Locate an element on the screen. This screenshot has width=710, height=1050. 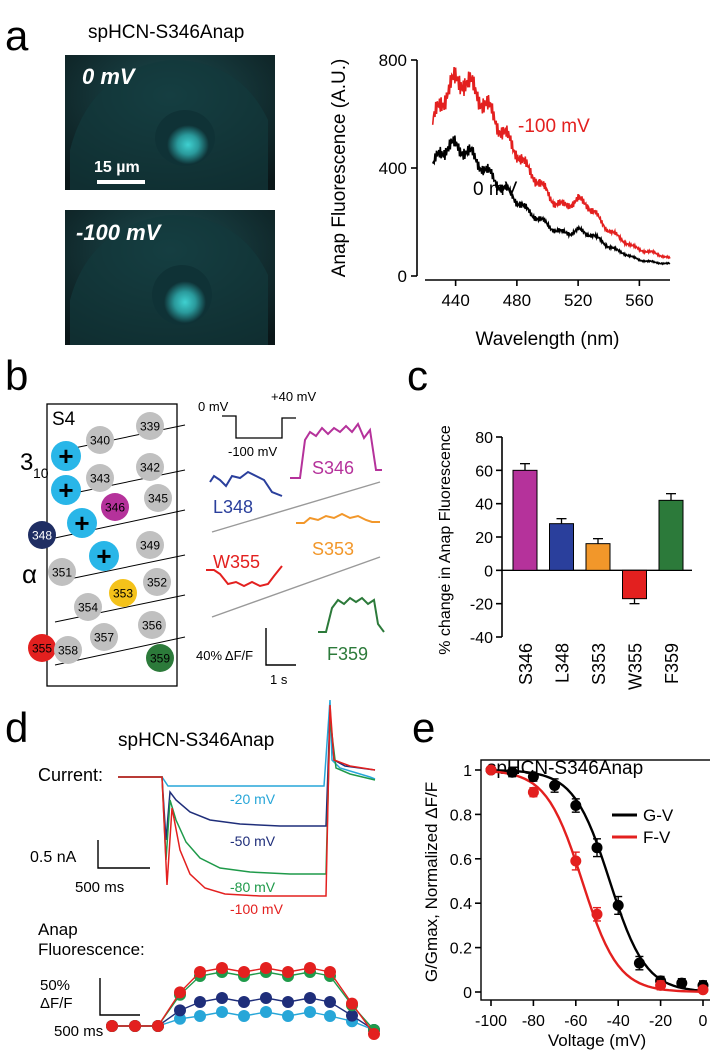
current-traces is located at coordinates (247, 798).